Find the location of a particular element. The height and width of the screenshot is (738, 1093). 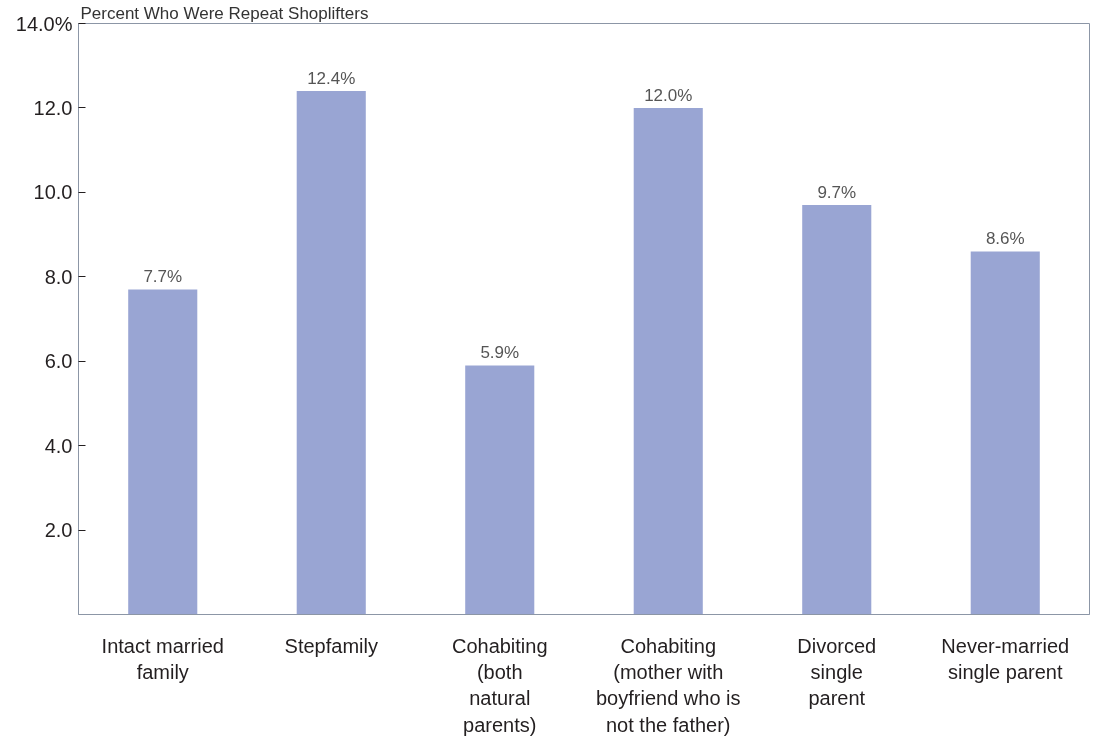

y-tick-label: 4.0 is located at coordinates (58, 445).